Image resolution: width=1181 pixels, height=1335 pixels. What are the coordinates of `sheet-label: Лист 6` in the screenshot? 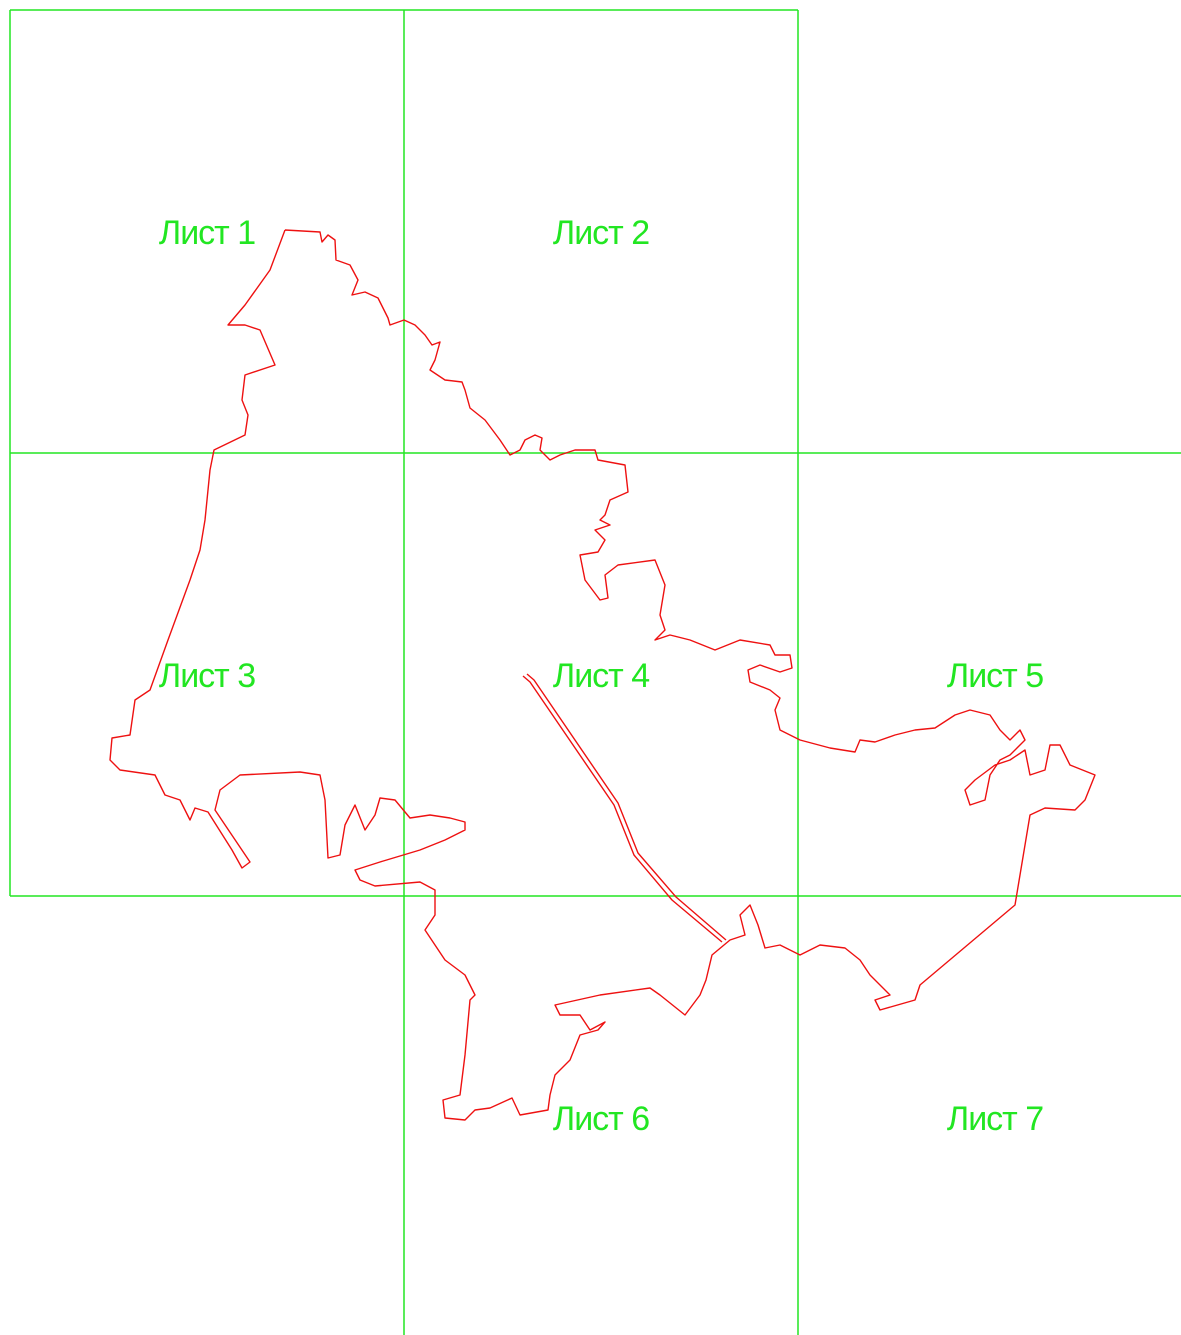 It's located at (601, 1119).